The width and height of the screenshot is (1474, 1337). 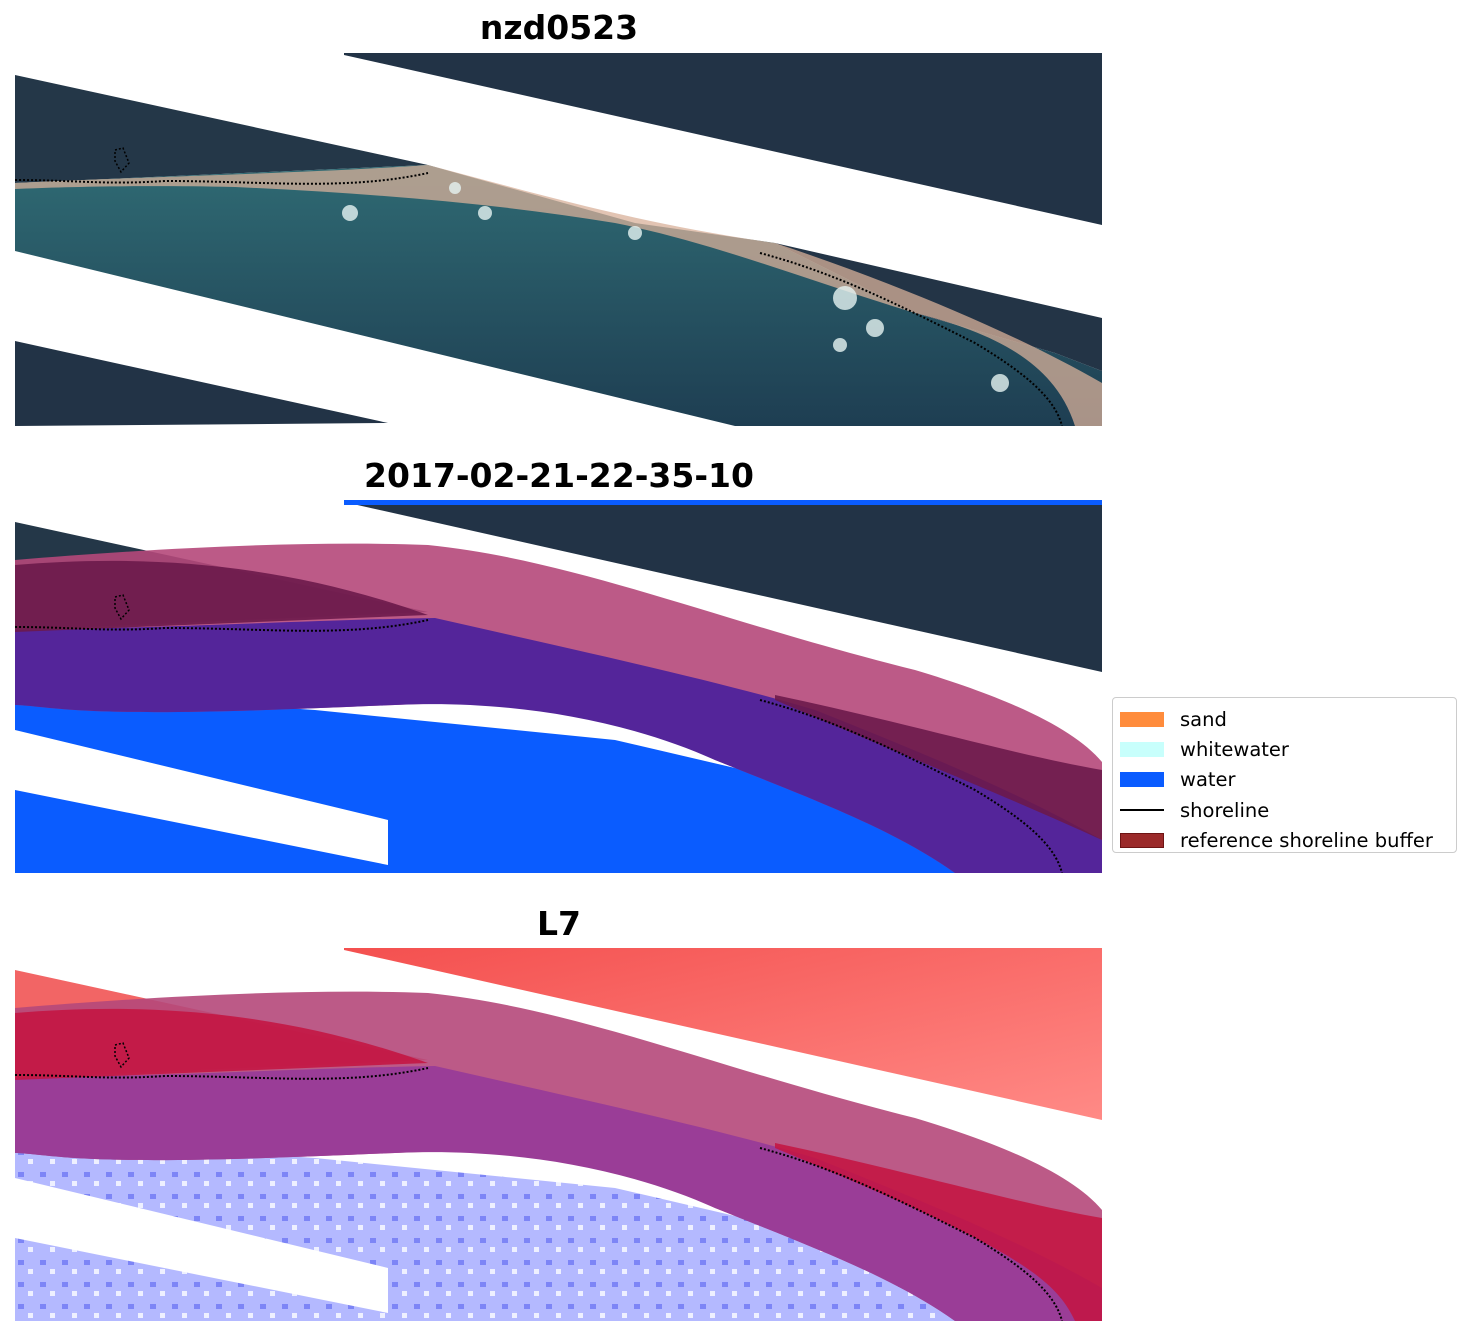 What do you see at coordinates (201, 1279) in the screenshot?
I see `blue-water-bottom` at bounding box center [201, 1279].